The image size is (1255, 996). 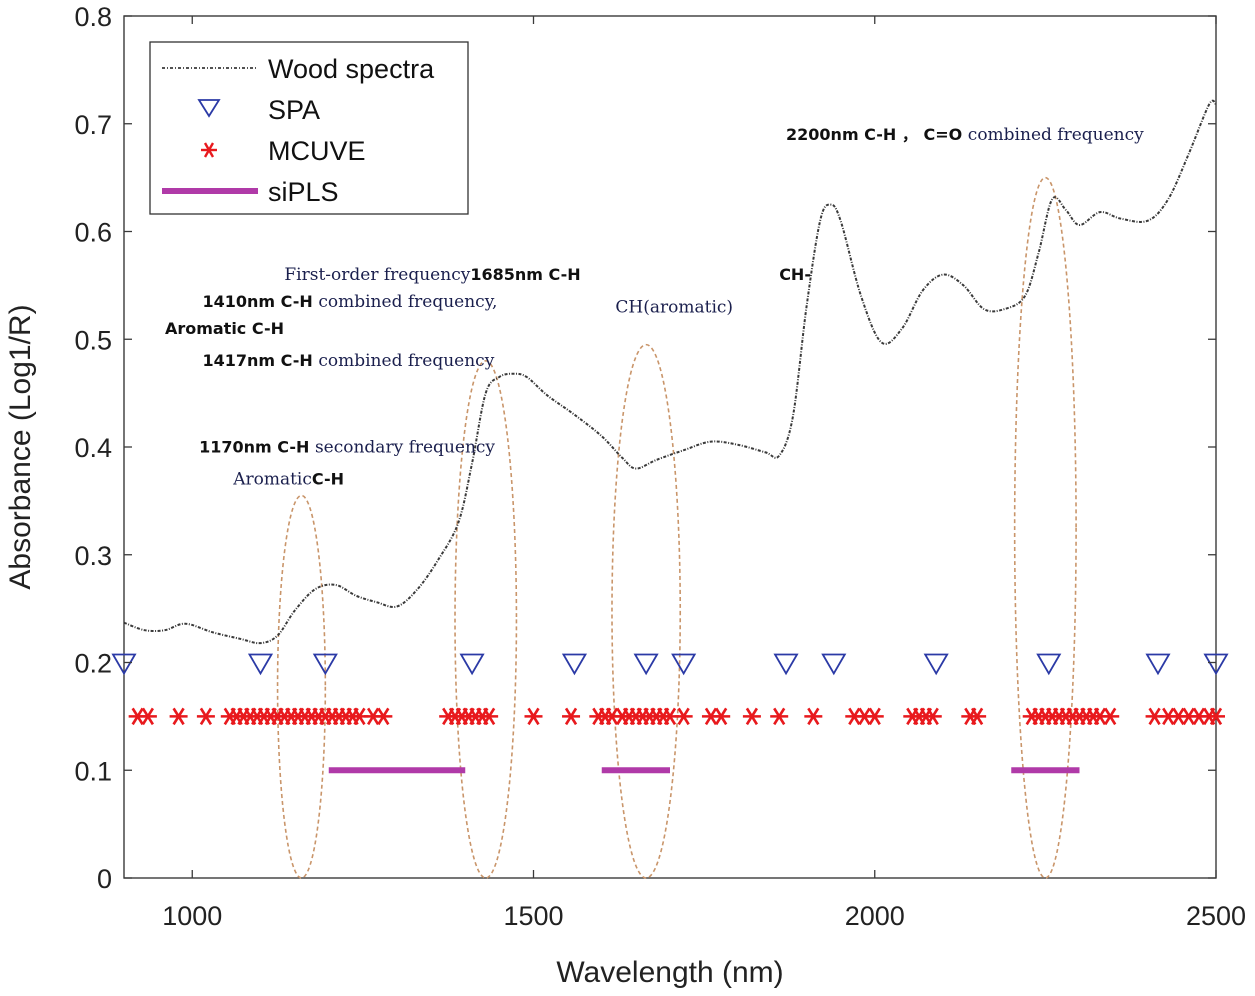 I want to click on annotation-text: Aromatic C-H, so click(x=224, y=328).